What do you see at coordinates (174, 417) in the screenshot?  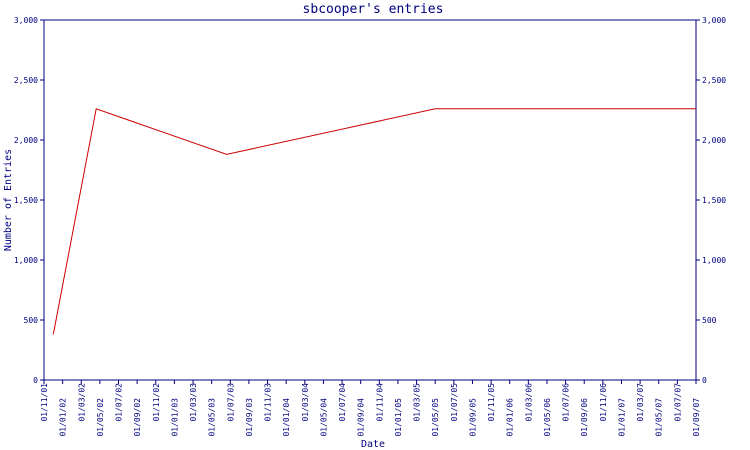 I see `x-tick-label: 01/01/03` at bounding box center [174, 417].